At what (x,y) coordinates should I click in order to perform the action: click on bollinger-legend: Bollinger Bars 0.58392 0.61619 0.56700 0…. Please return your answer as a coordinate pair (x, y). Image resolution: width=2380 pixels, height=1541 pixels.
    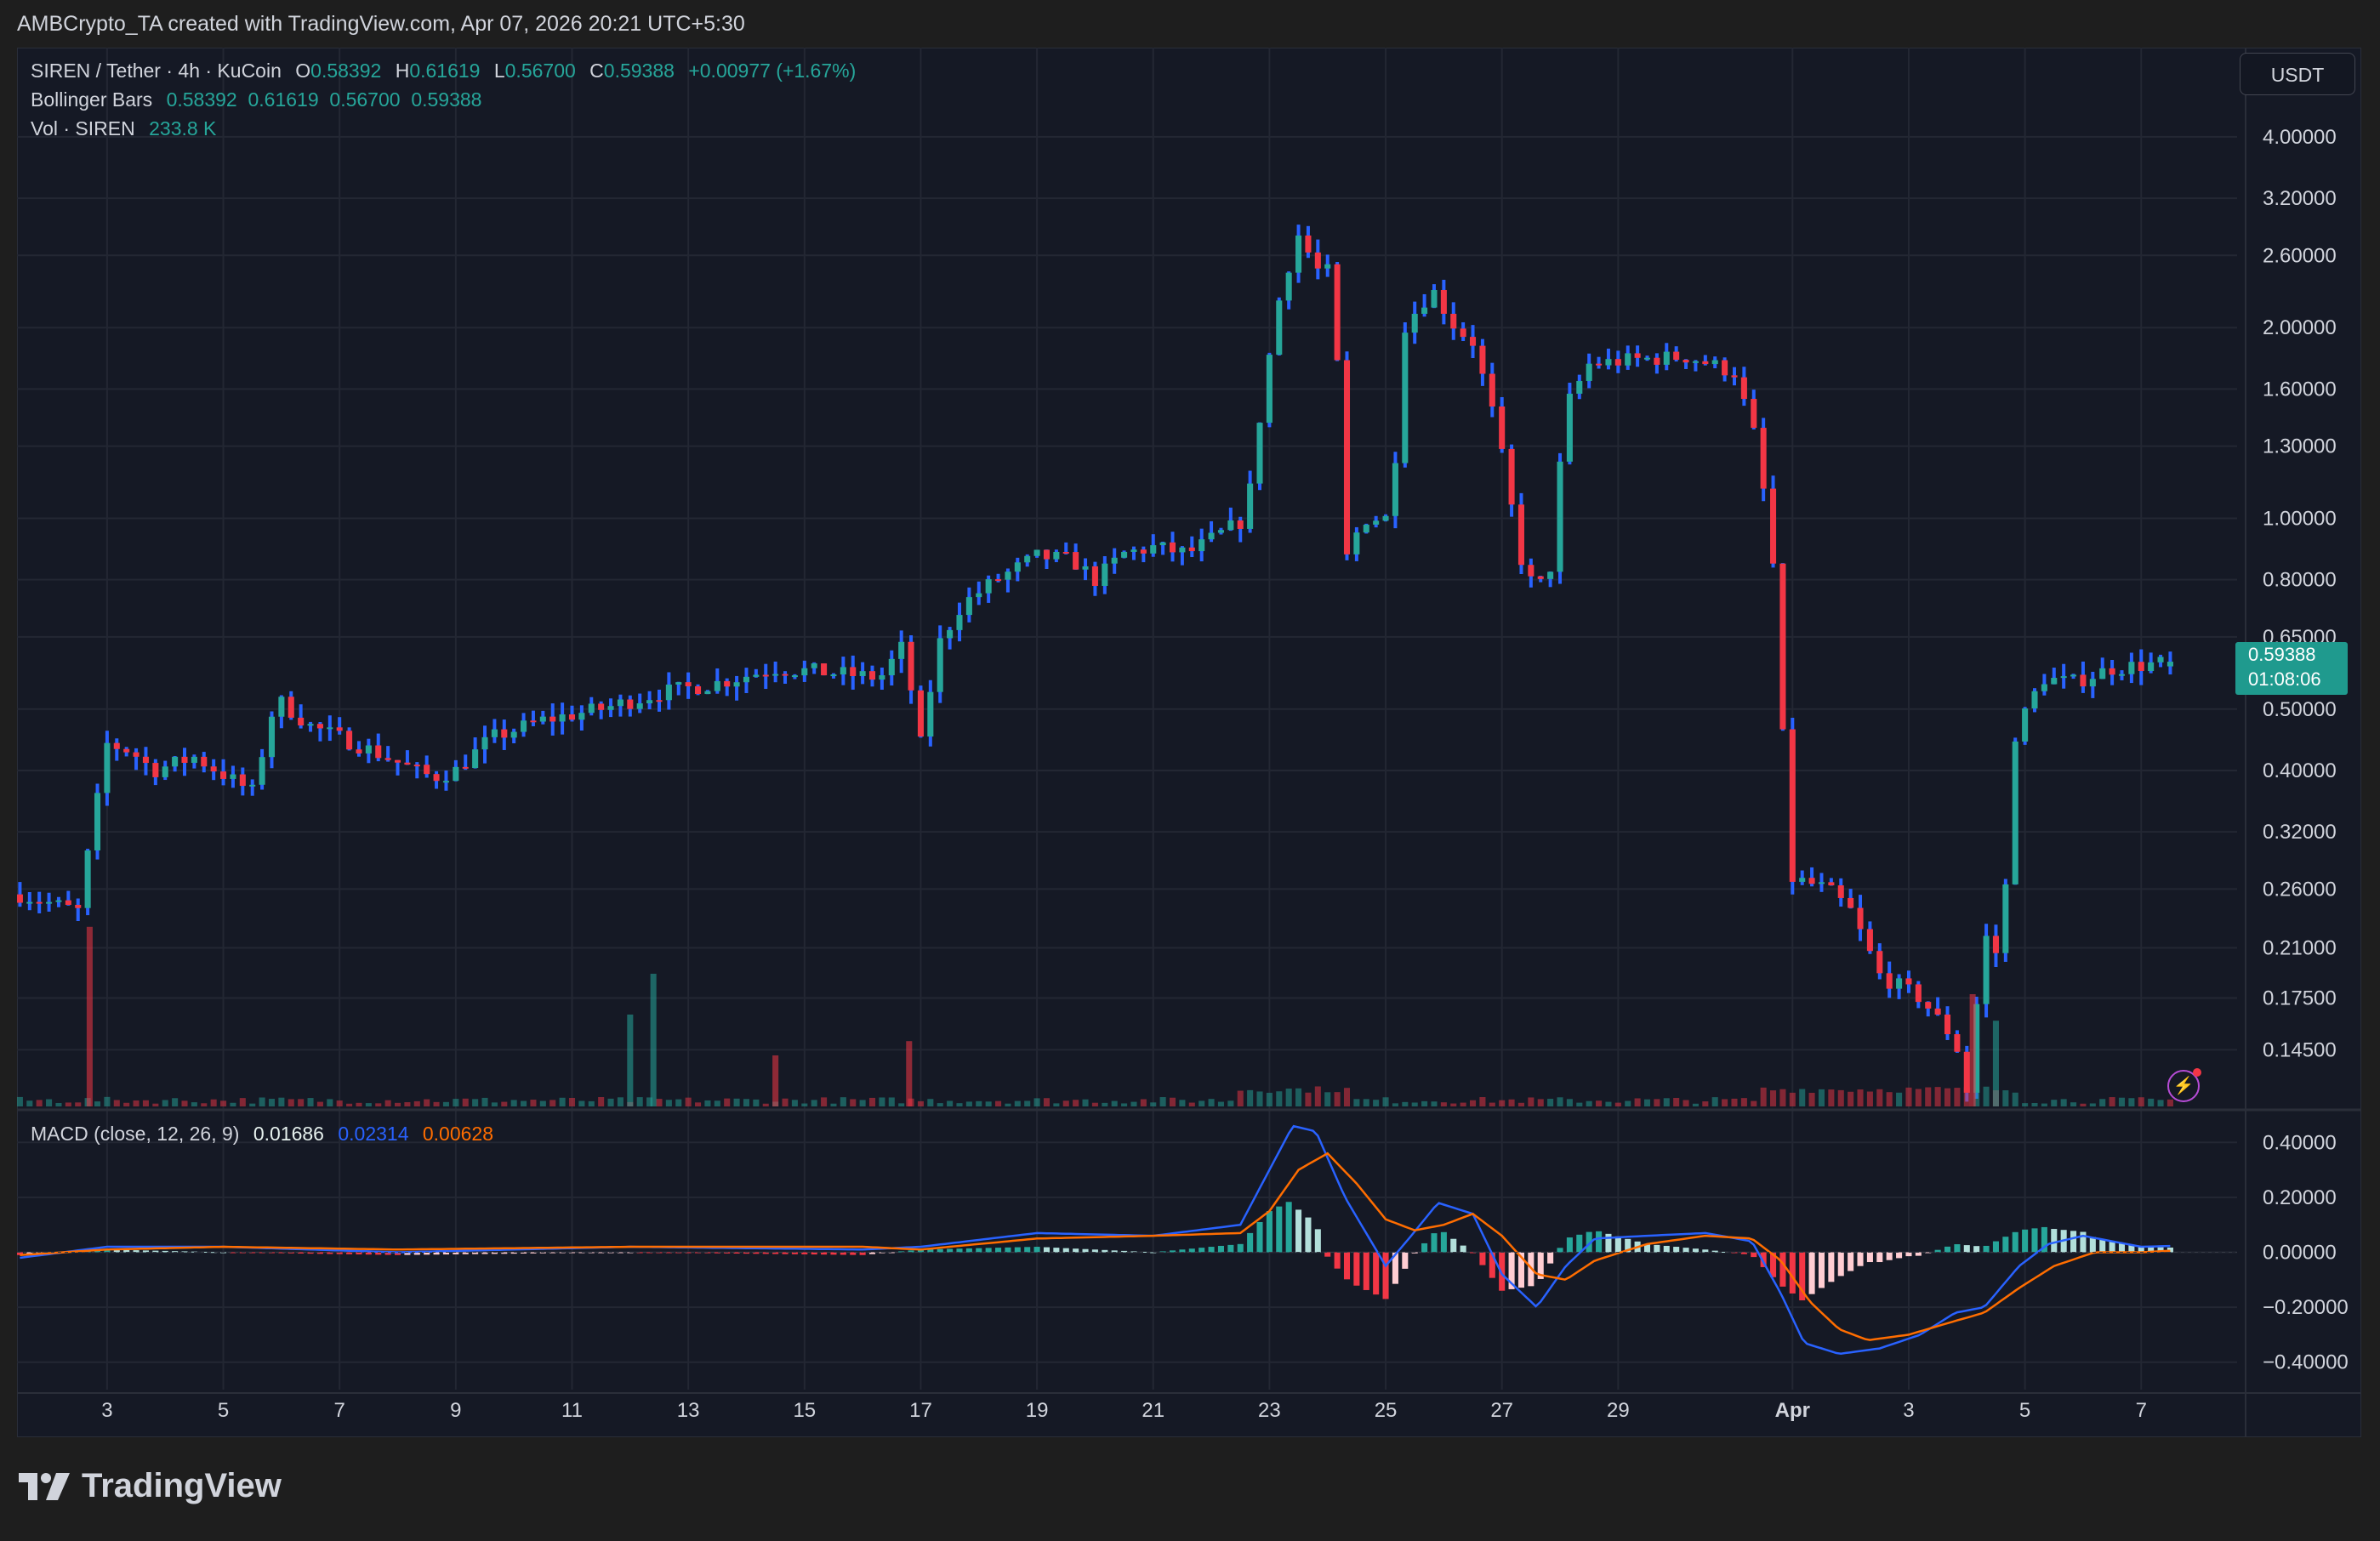
    Looking at the image, I should click on (260, 99).